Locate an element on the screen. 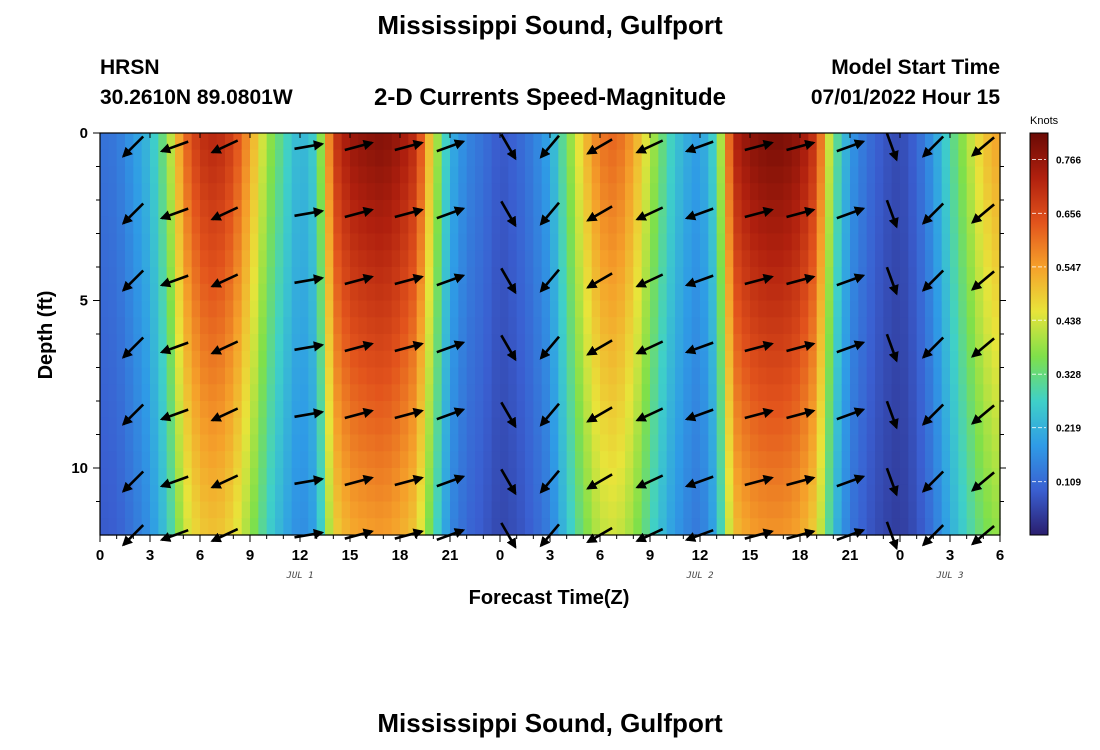 The width and height of the screenshot is (1100, 750). colorbar-tick-label: 0.109 is located at coordinates (1068, 483).